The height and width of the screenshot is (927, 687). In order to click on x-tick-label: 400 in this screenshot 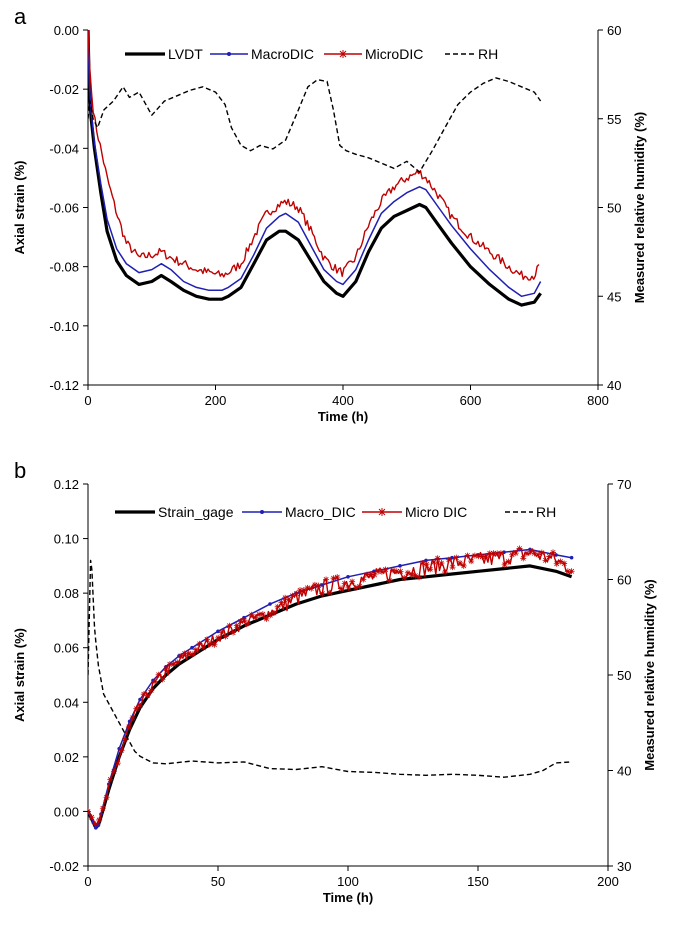, I will do `click(343, 400)`.